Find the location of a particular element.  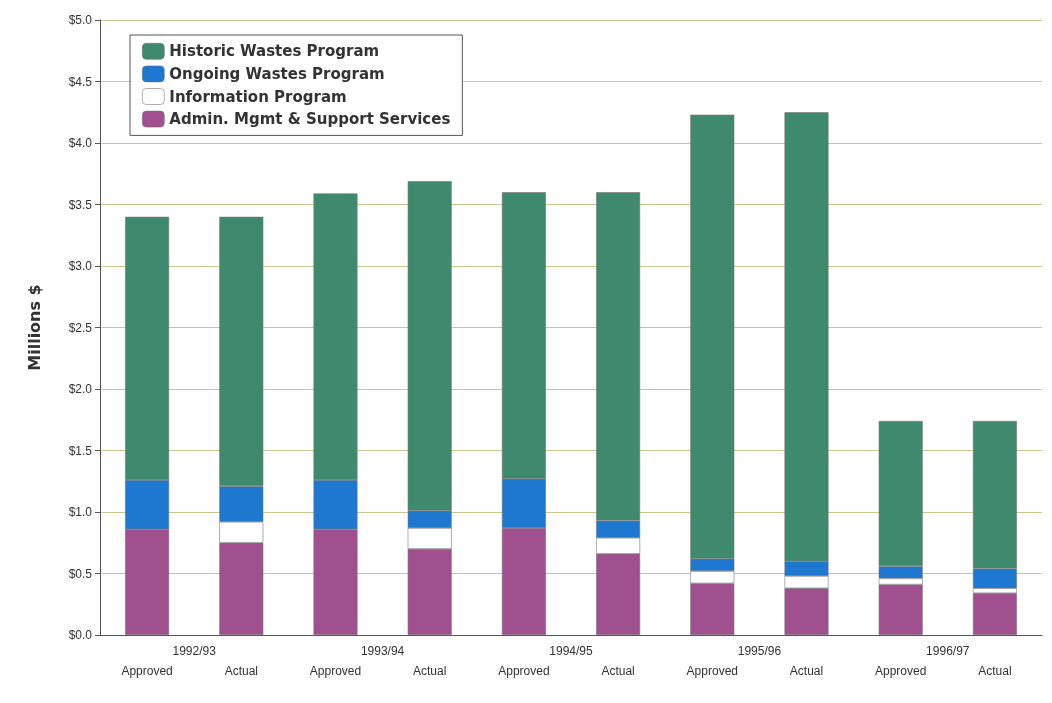

text: 1993/94 is located at coordinates (382, 651).